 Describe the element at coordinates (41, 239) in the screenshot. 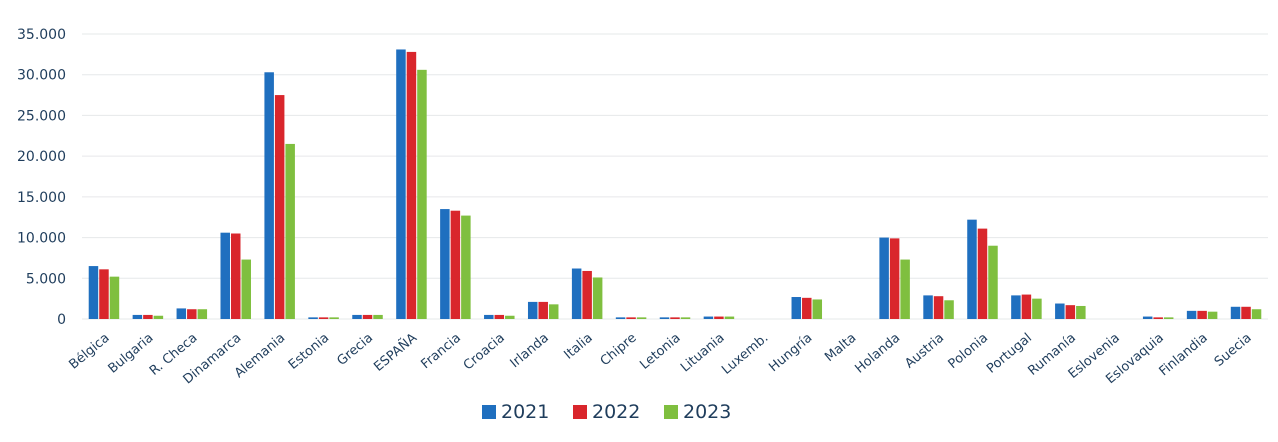

I see `y-tick-label: 10.000` at that location.